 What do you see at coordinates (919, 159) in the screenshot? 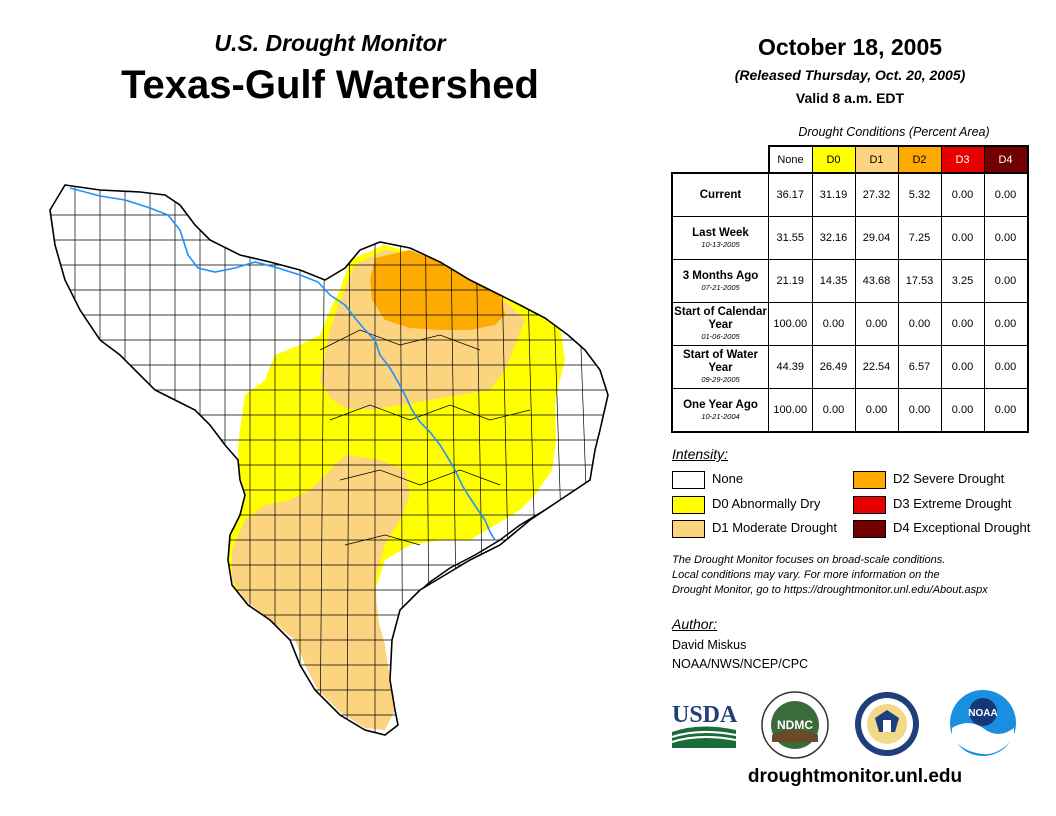
I see `col-d2: D2` at bounding box center [919, 159].